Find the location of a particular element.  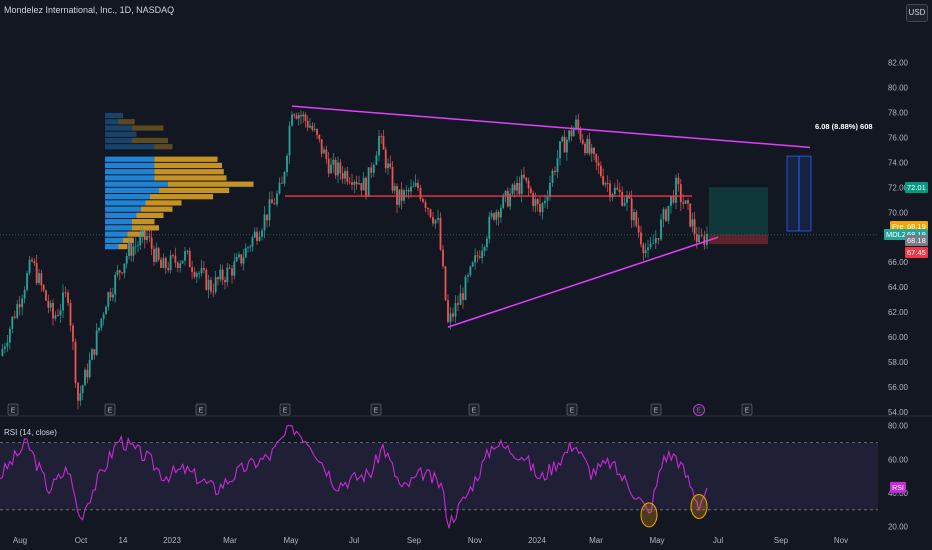

rsi-value-badge-label: RSI is located at coordinates (898, 488).